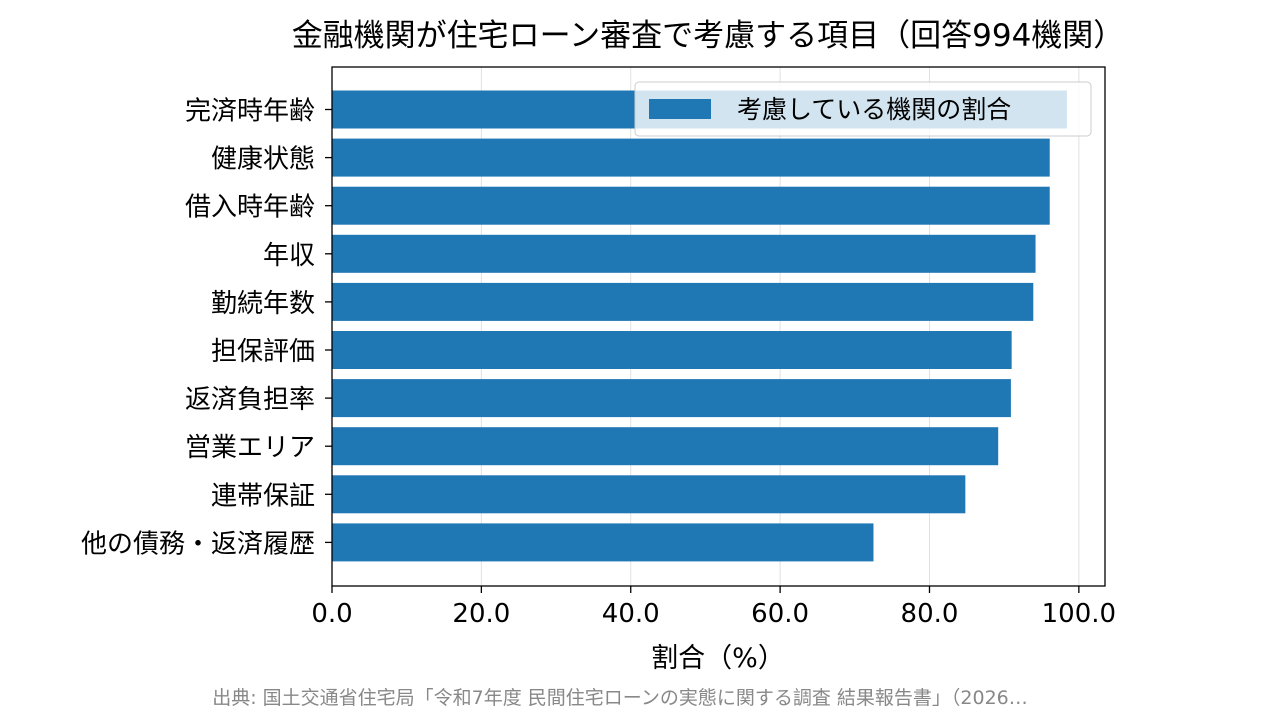  Describe the element at coordinates (680, 109) in the screenshot. I see `legend-swatch` at that location.